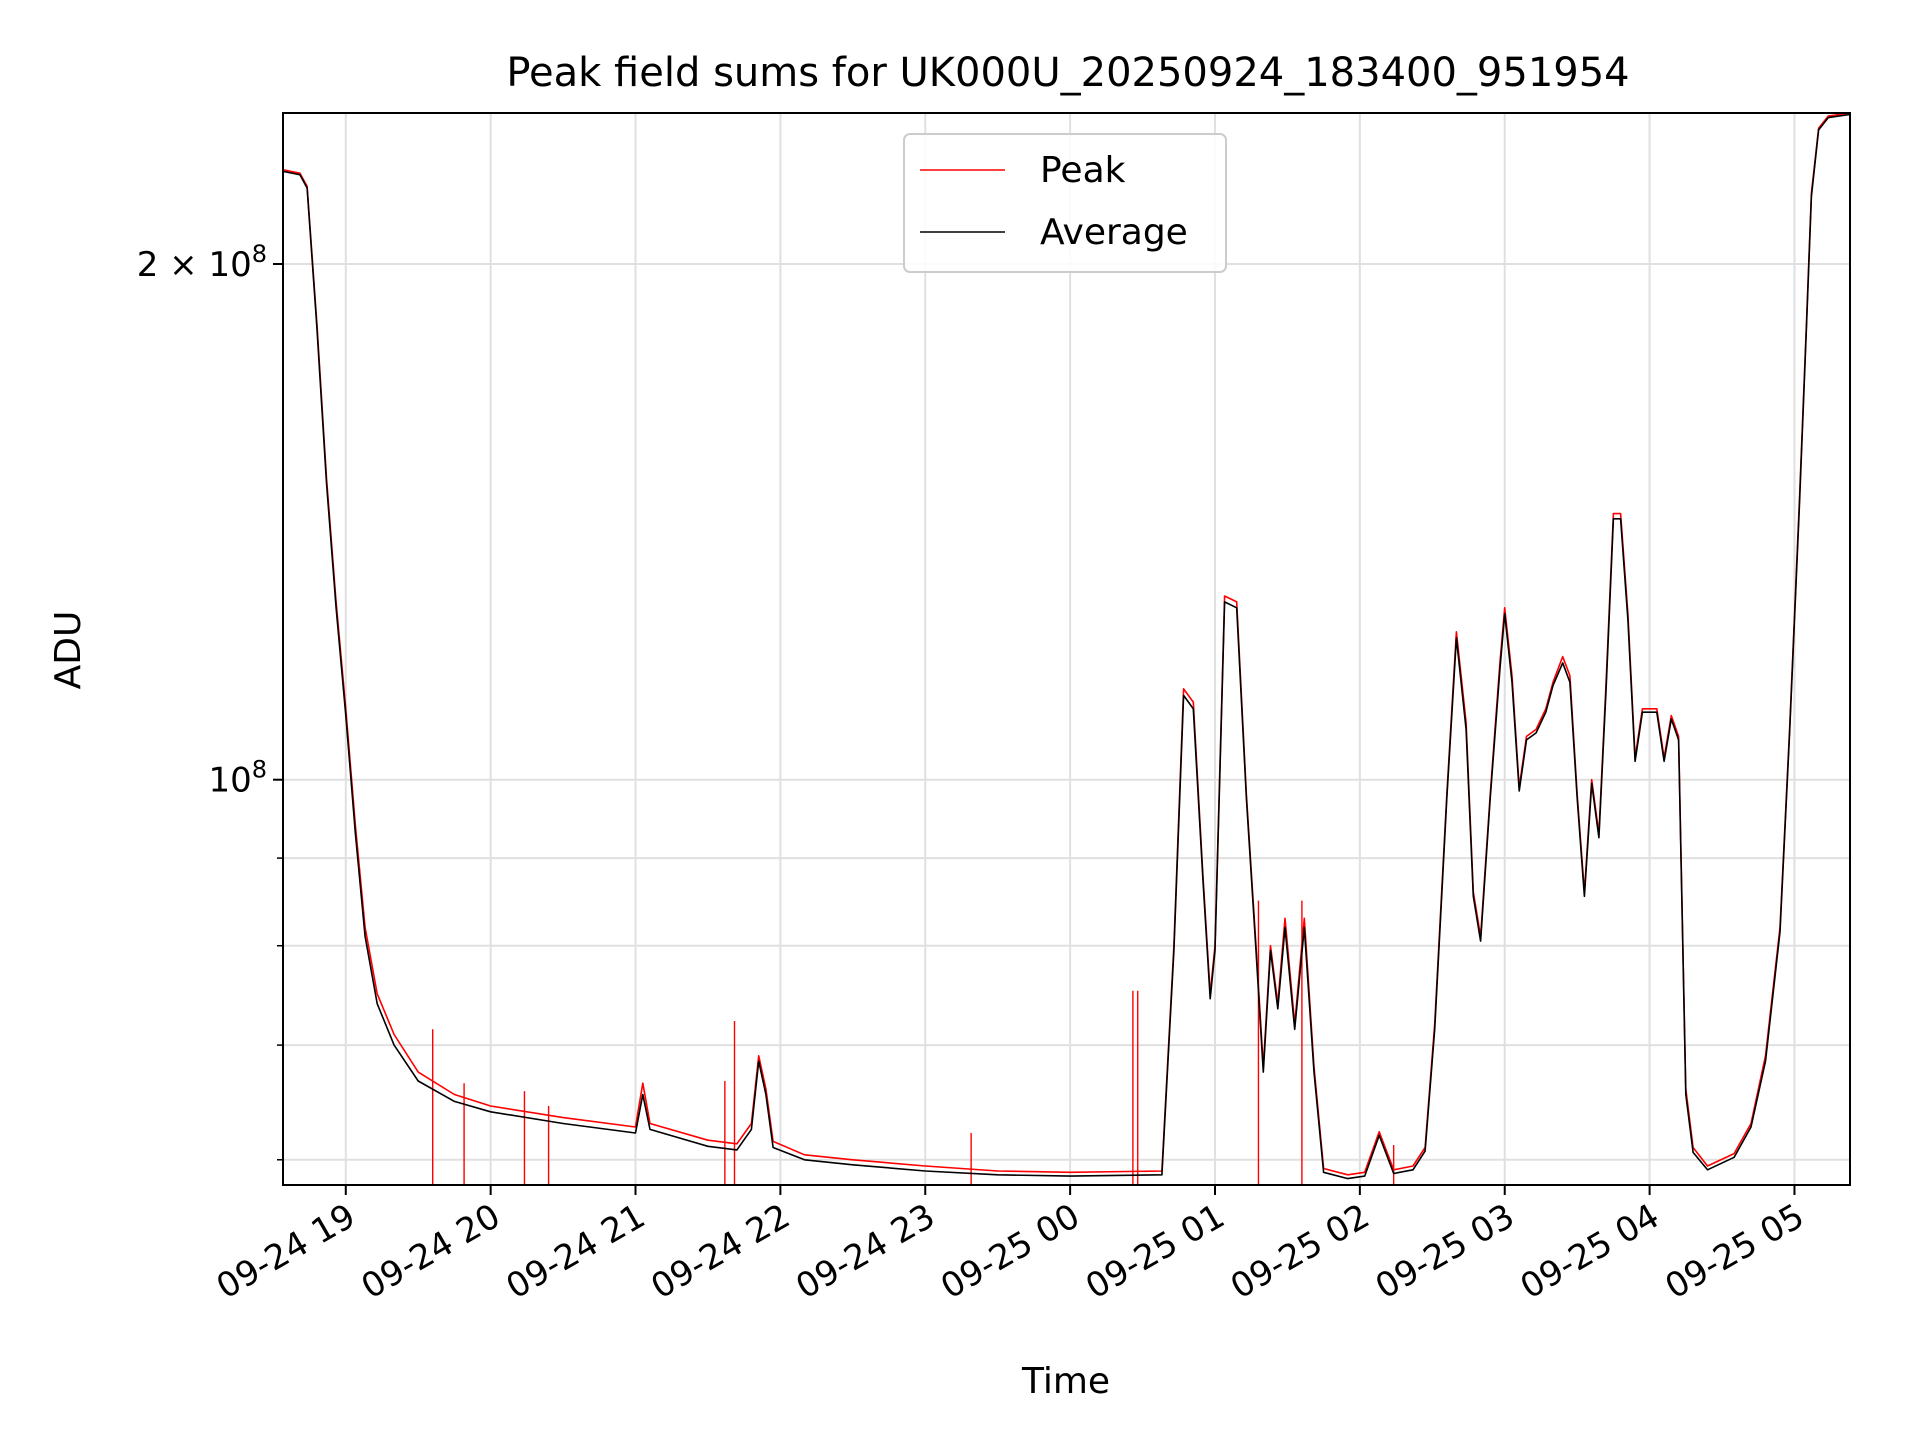 This screenshot has height=1440, width=1920. Describe the element at coordinates (576, 1251) in the screenshot. I see `x-tick-label: 09-24 21` at that location.